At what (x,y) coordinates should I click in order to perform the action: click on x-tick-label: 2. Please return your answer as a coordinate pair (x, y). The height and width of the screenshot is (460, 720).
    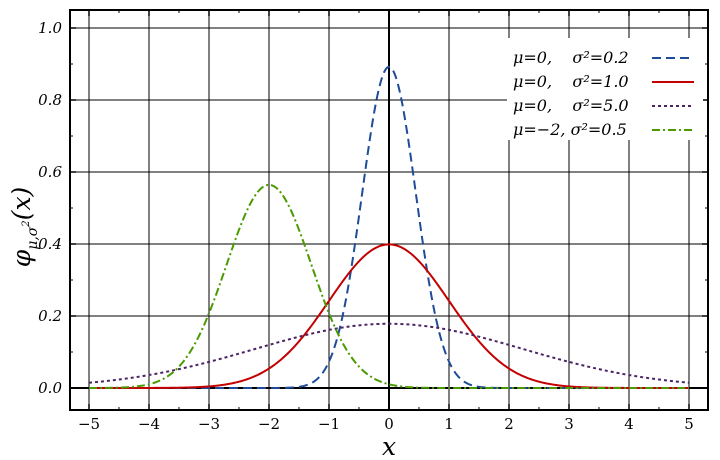
    Looking at the image, I should click on (509, 424).